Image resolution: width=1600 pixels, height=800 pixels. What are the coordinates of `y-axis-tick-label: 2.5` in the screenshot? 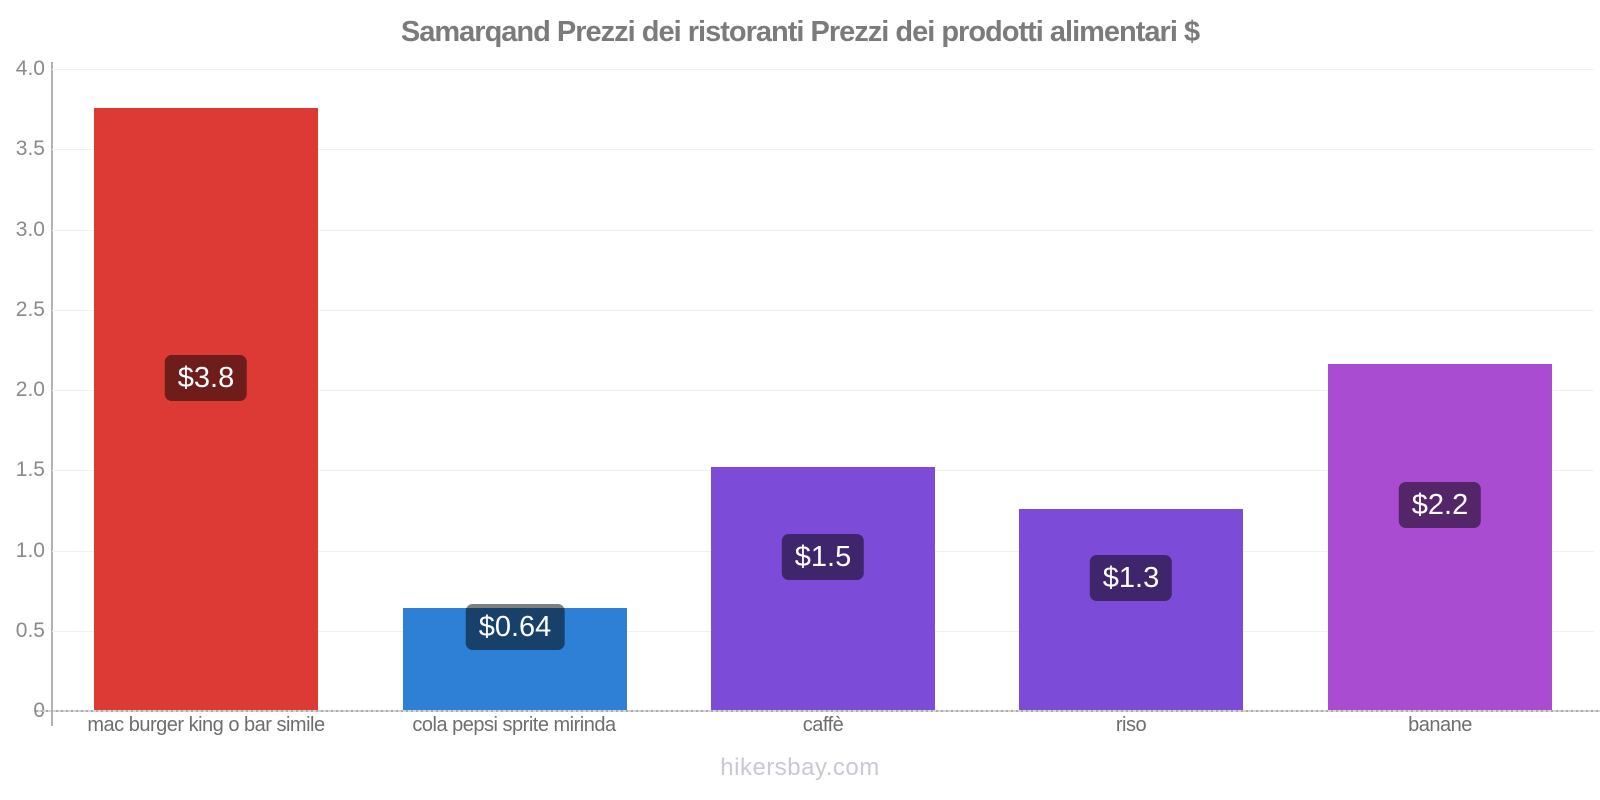 It's located at (30, 309).